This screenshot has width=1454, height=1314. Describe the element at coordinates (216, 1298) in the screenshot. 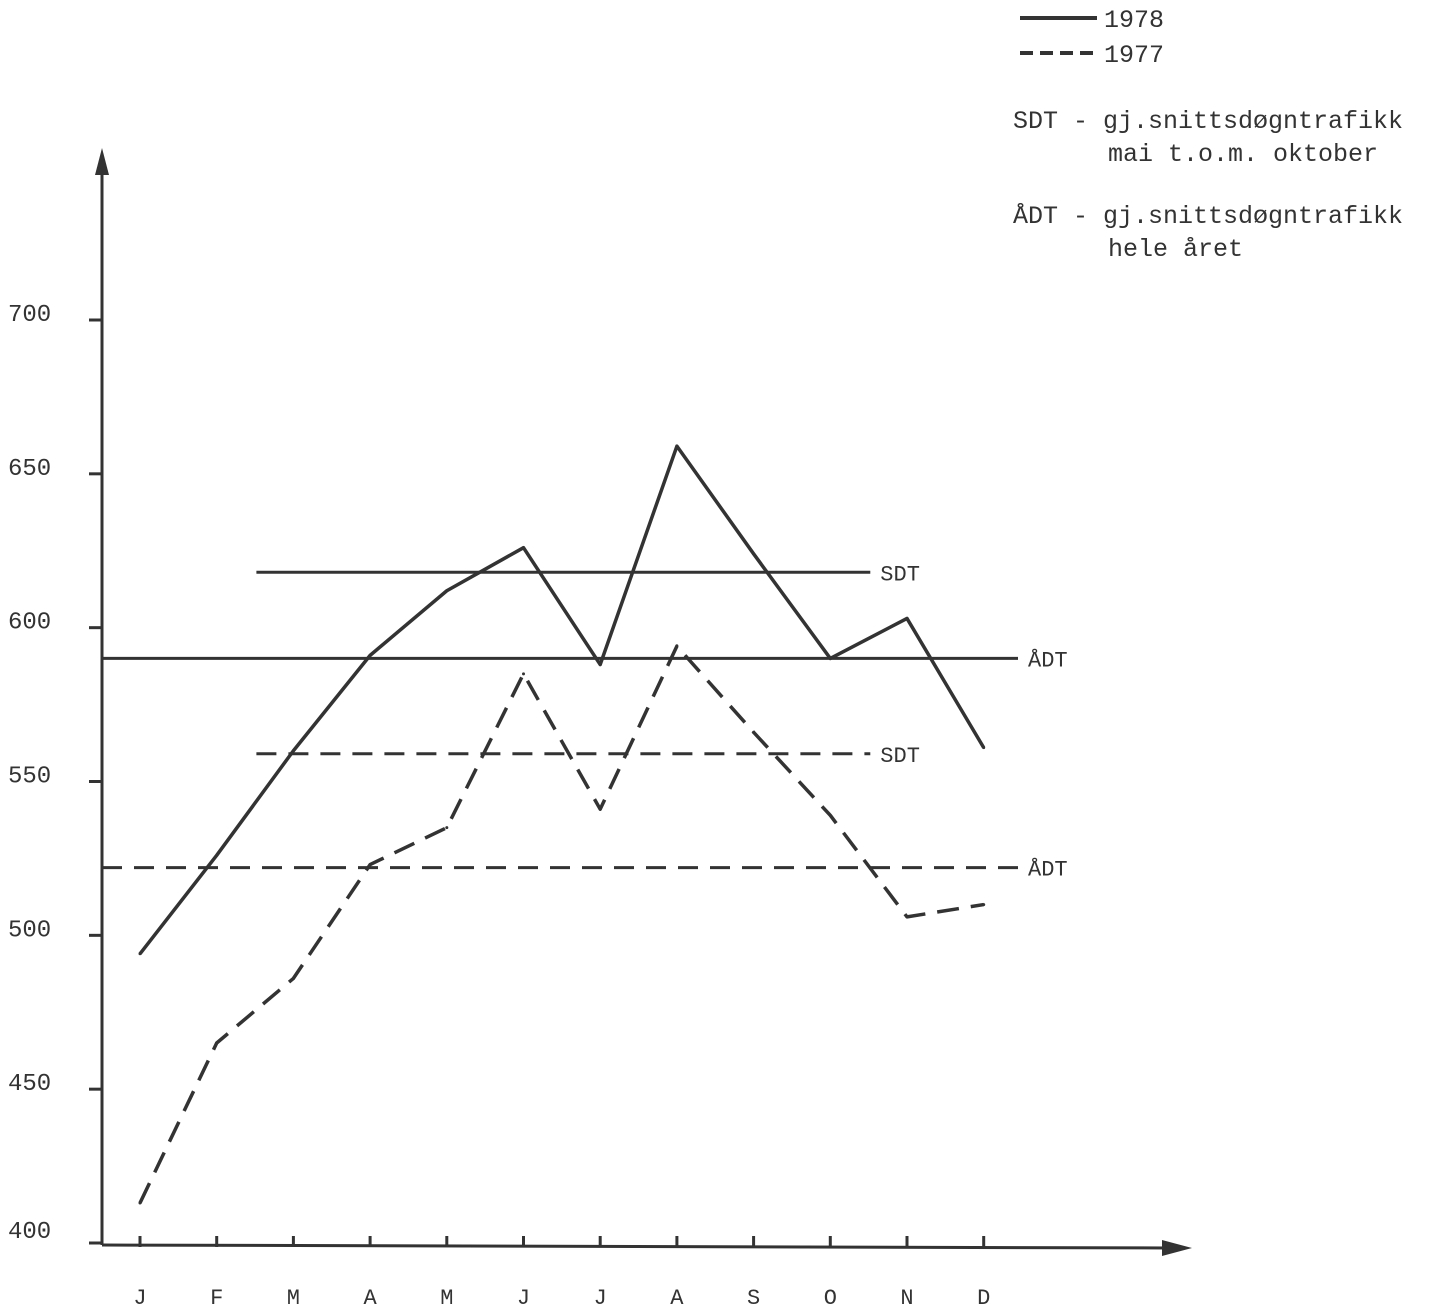

I see `x-tick-label-1: F` at that location.